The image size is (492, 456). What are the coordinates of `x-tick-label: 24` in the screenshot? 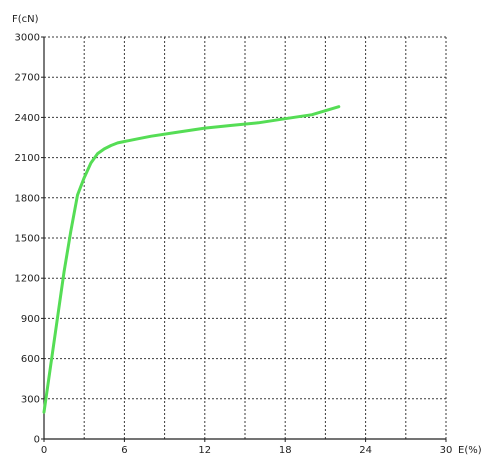 It's located at (365, 450).